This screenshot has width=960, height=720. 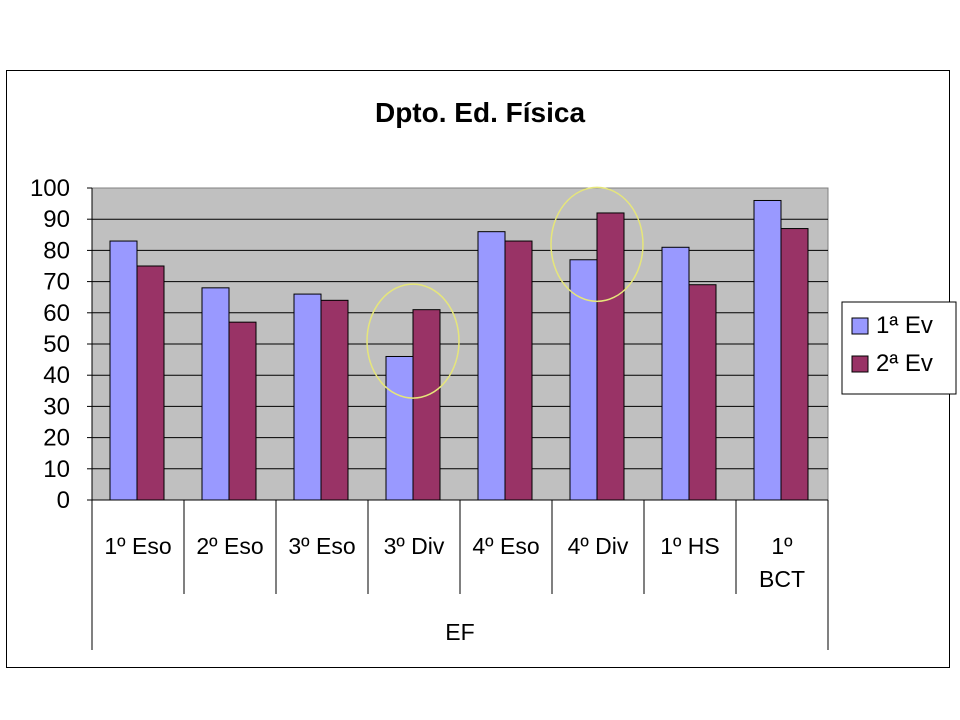 What do you see at coordinates (63, 500) in the screenshot?
I see `y-tick-label: 0` at bounding box center [63, 500].